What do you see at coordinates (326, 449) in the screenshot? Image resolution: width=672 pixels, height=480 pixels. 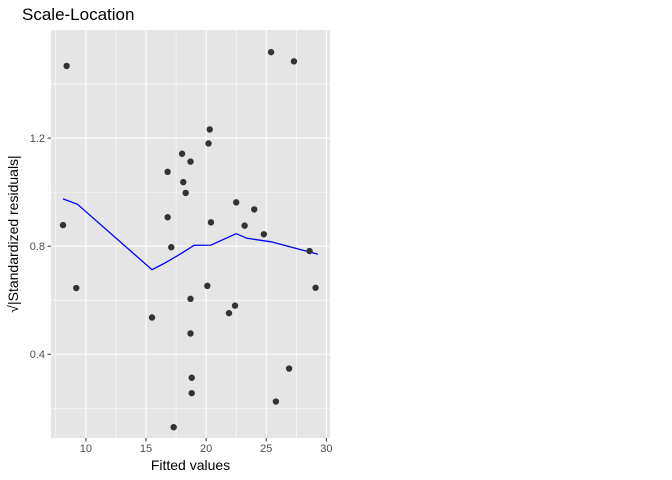 I see `x-tick-label: 30` at bounding box center [326, 449].